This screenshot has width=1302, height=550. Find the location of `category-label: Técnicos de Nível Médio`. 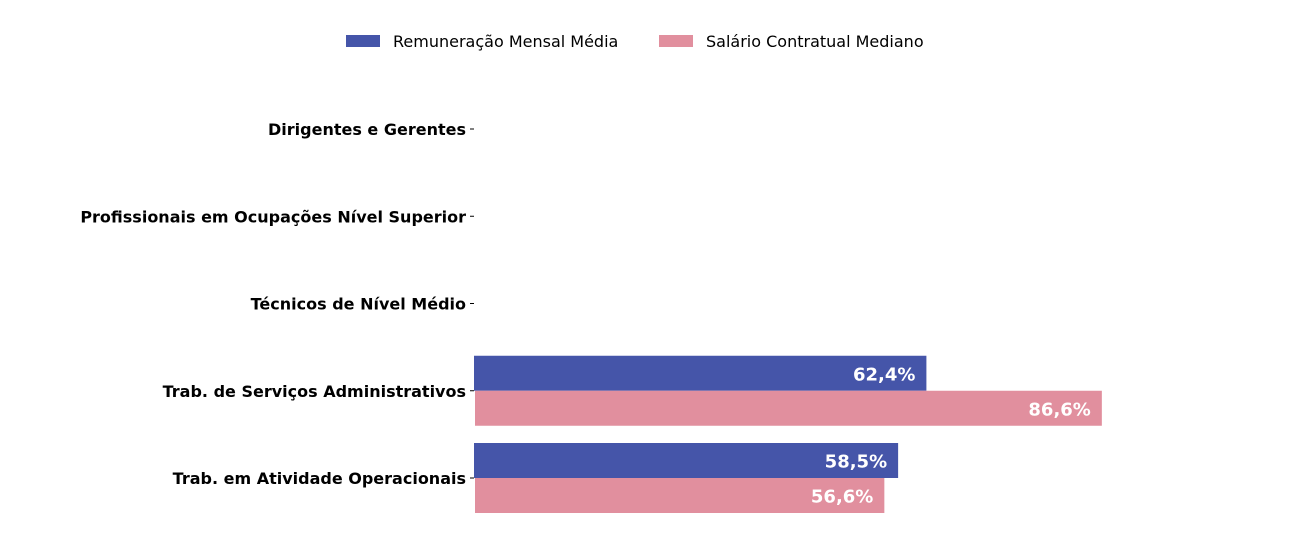

category-label: Técnicos de Nível Médio is located at coordinates (358, 304).